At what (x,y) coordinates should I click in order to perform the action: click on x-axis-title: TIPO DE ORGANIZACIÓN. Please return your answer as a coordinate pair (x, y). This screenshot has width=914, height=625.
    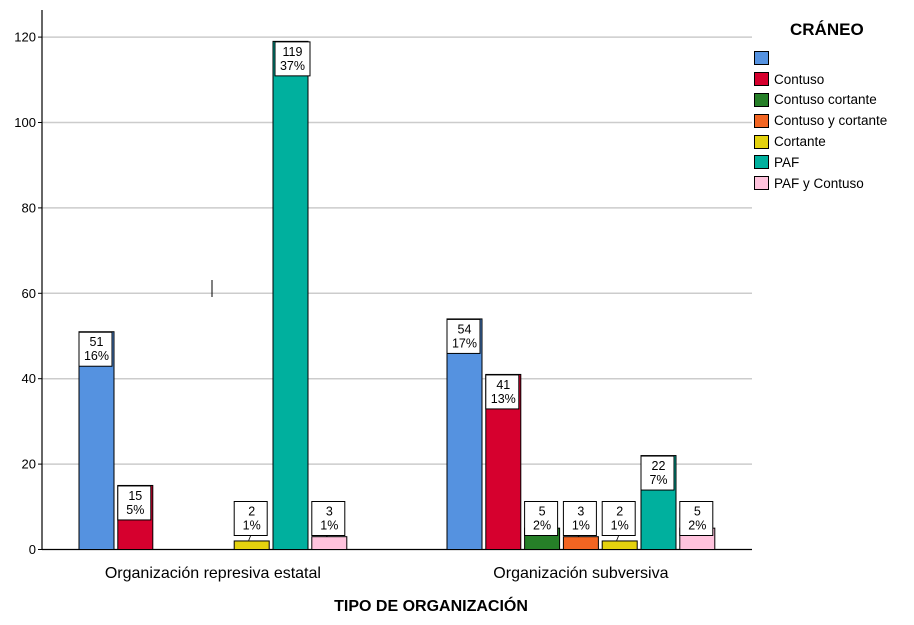
    Looking at the image, I should click on (431, 606).